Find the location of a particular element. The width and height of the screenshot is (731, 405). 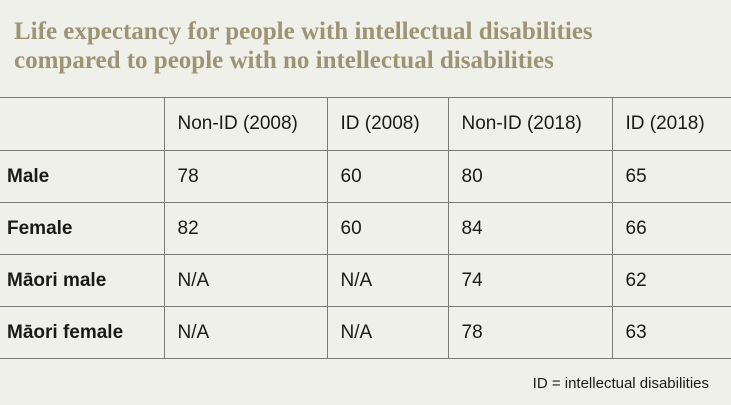

row-label: Male is located at coordinates (82, 176).